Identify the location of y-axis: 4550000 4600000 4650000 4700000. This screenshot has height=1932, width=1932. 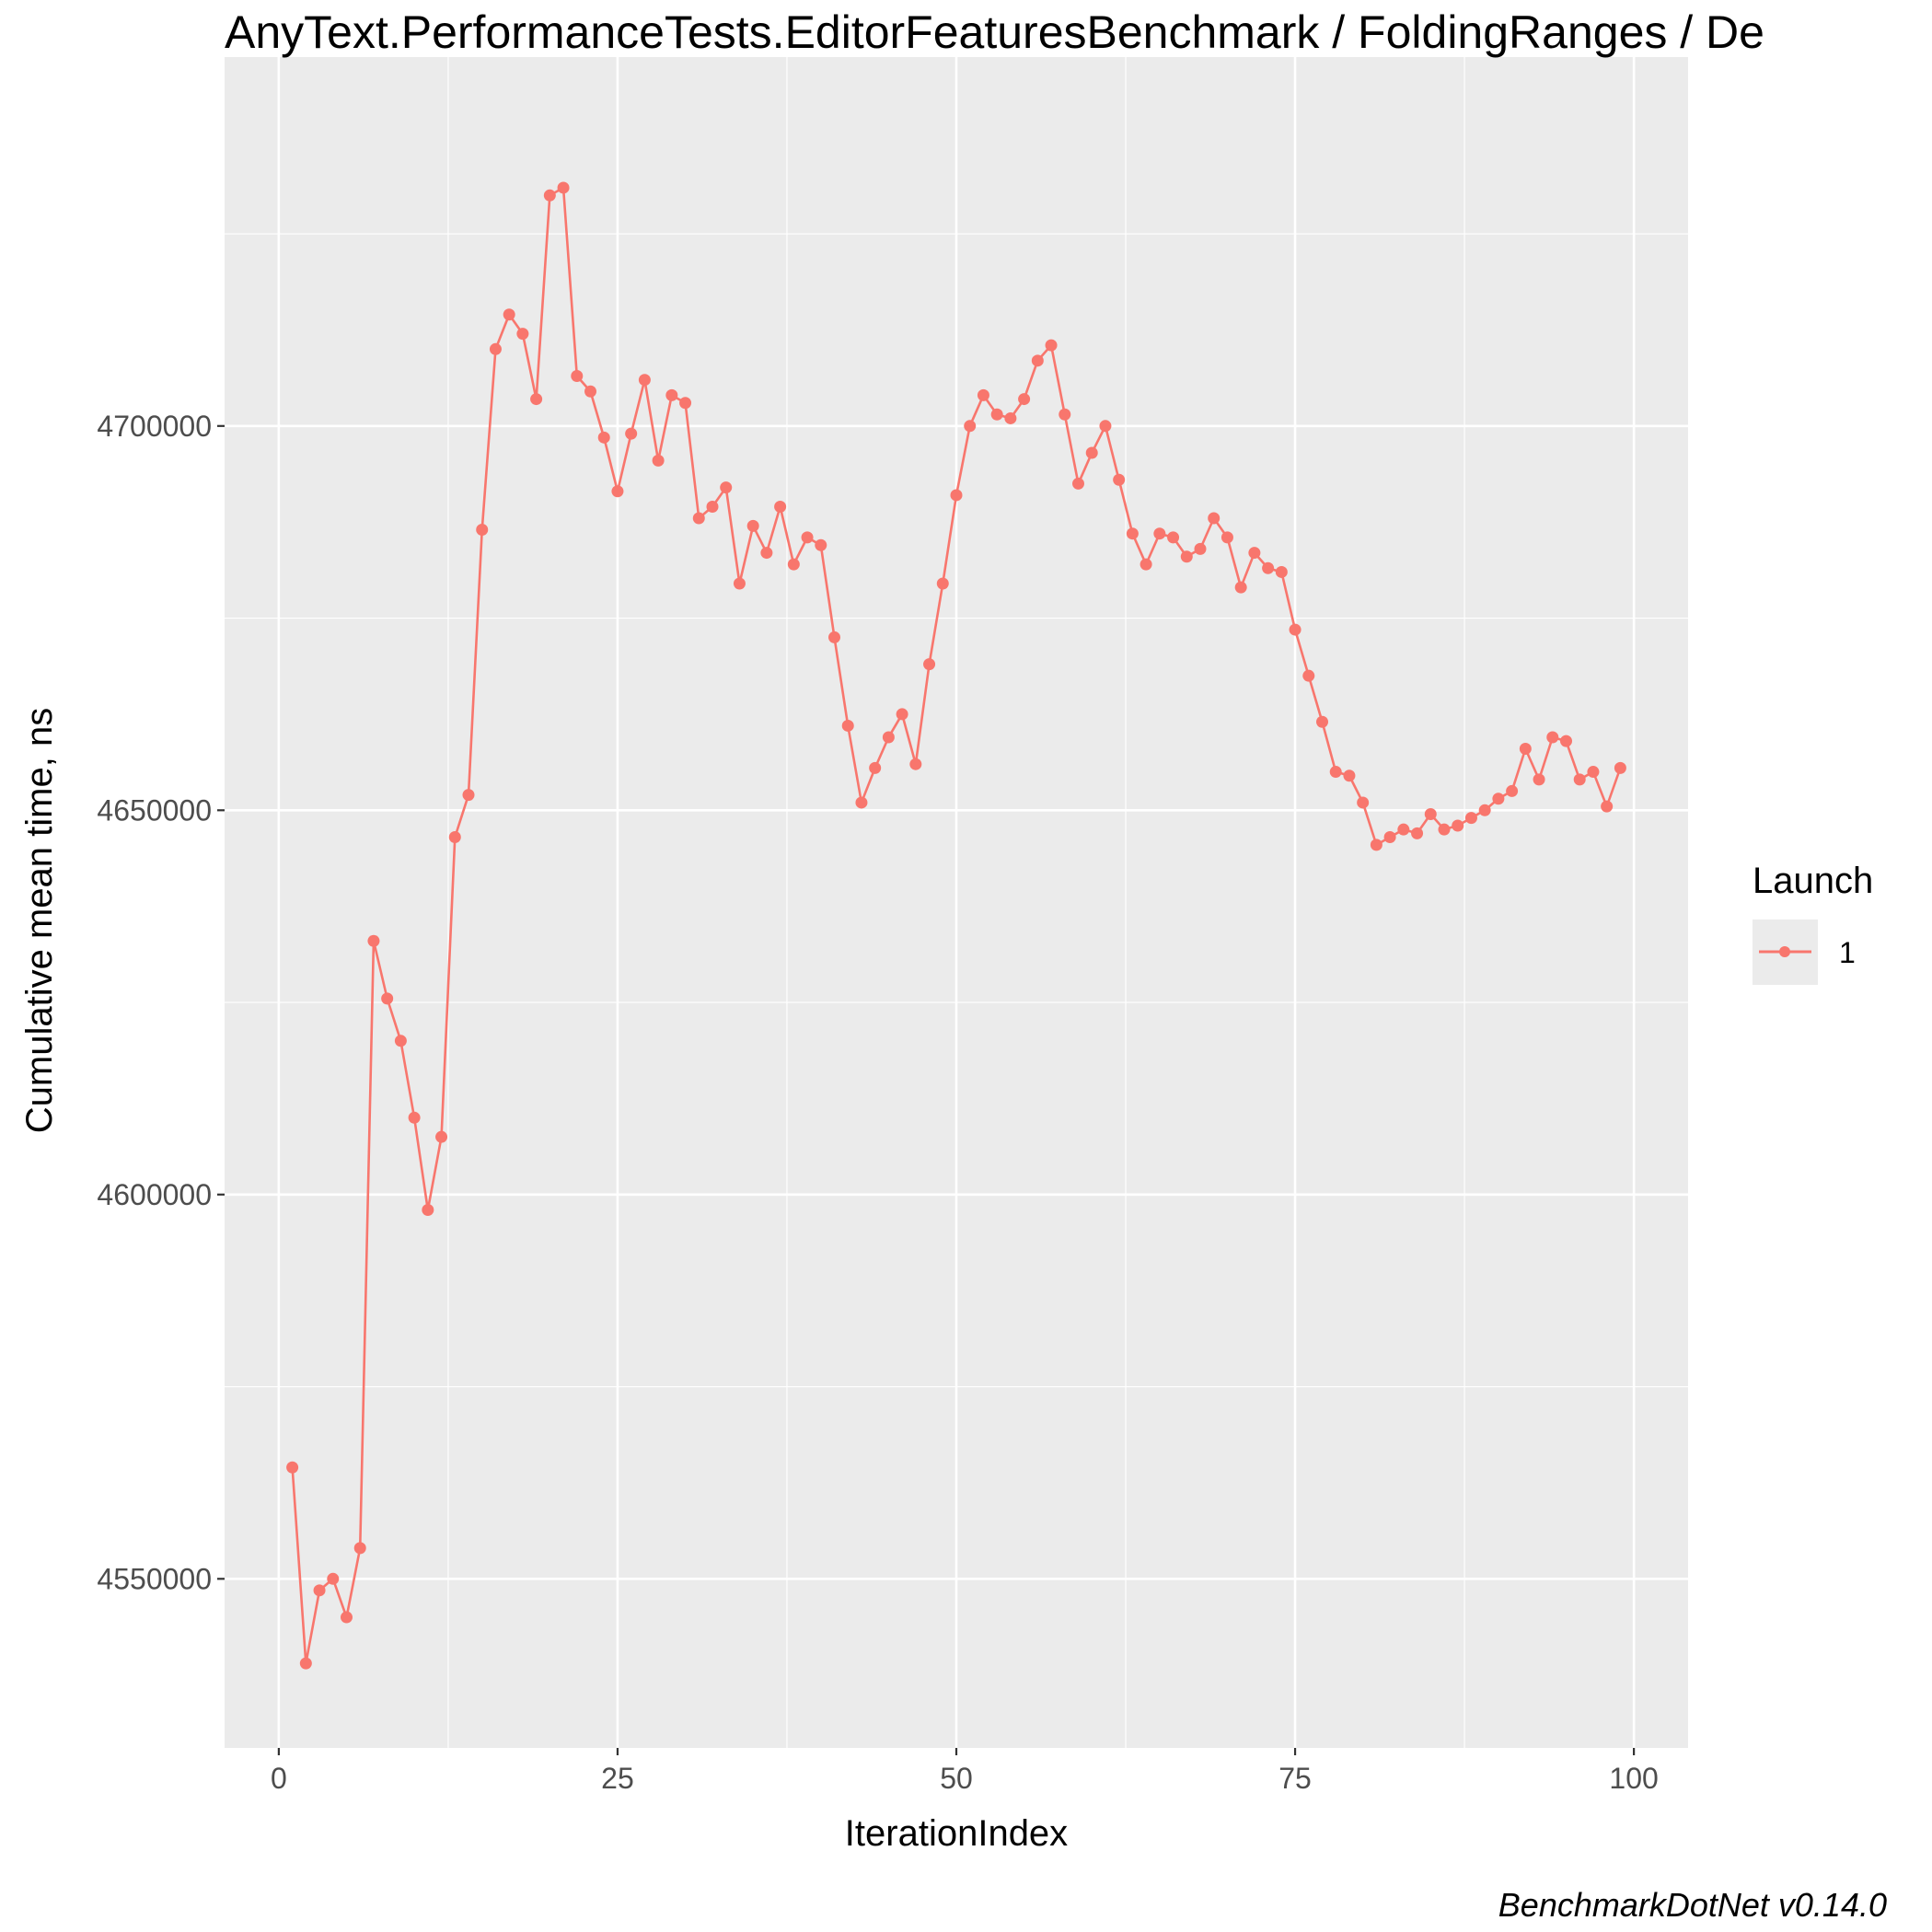
(161, 1003).